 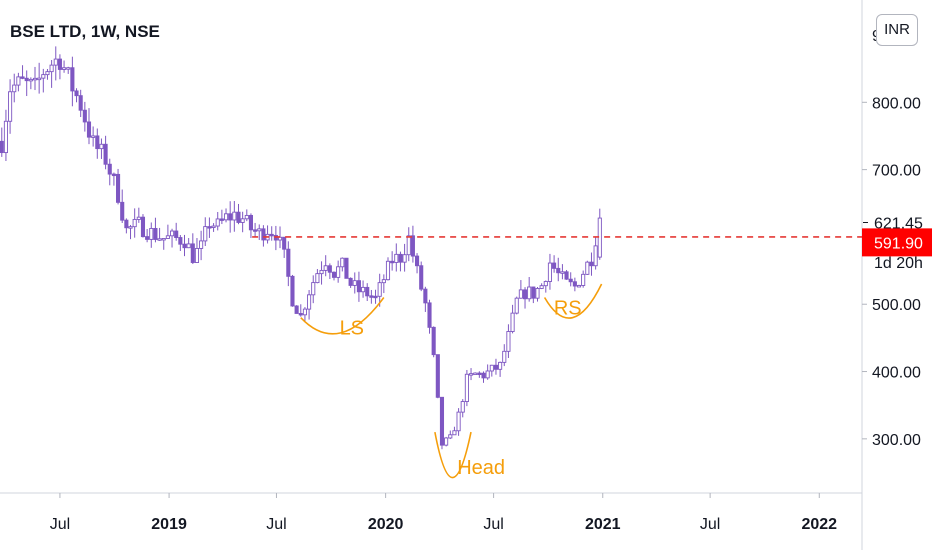 What do you see at coordinates (897, 30) in the screenshot?
I see `currency-button: INR` at bounding box center [897, 30].